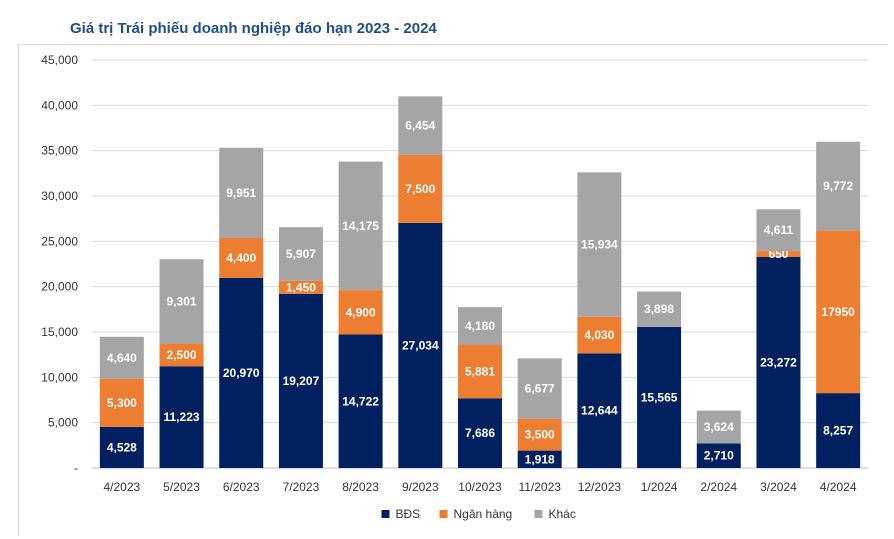 The height and width of the screenshot is (539, 894). I want to click on x-tick-label: 7/2023, so click(301, 487).